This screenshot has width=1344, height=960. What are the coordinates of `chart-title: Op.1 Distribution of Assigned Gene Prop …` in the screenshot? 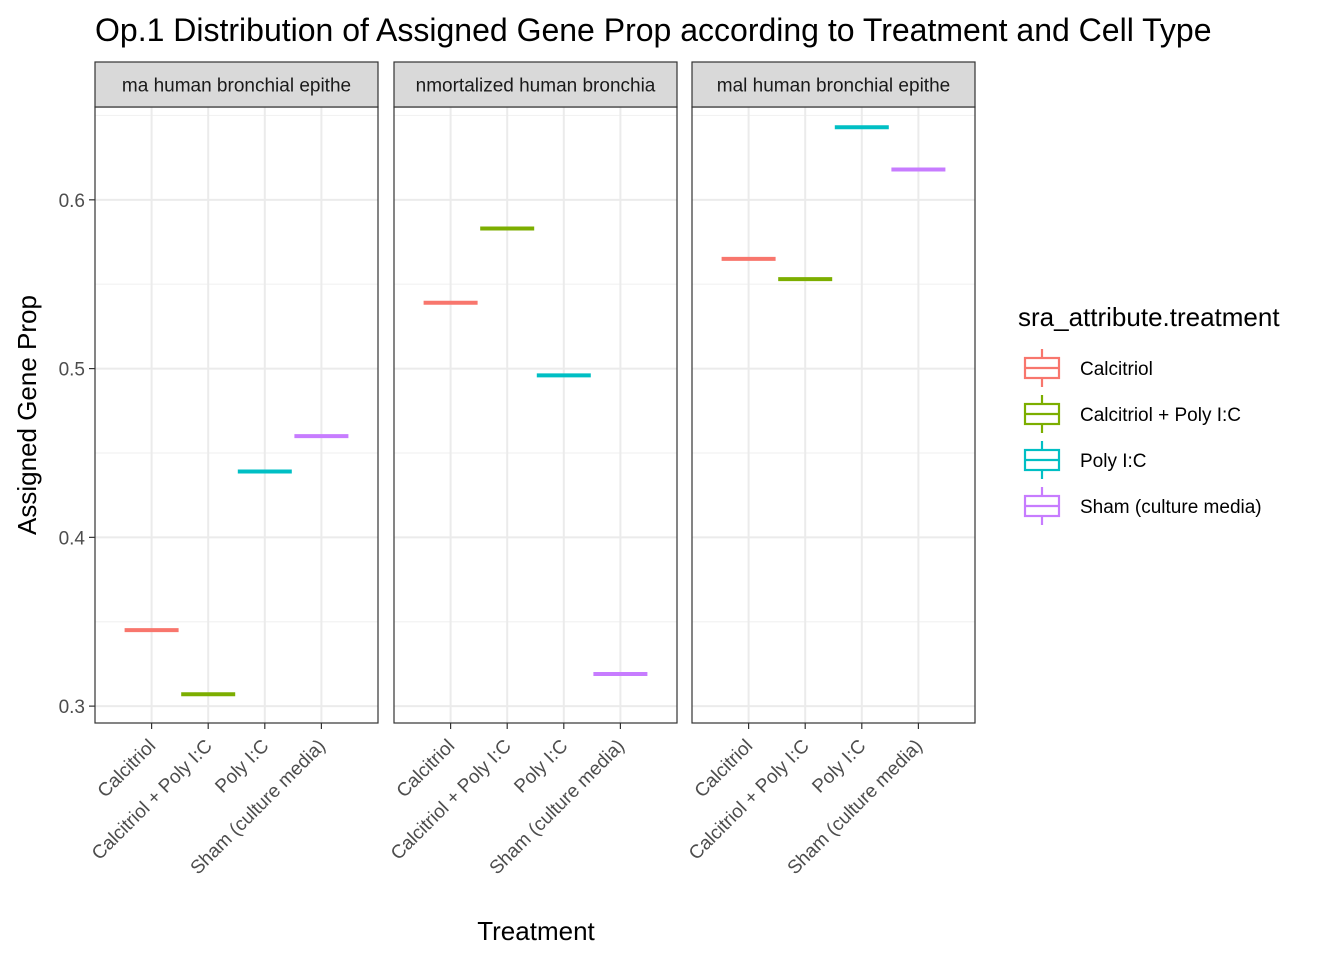 It's located at (653, 30).